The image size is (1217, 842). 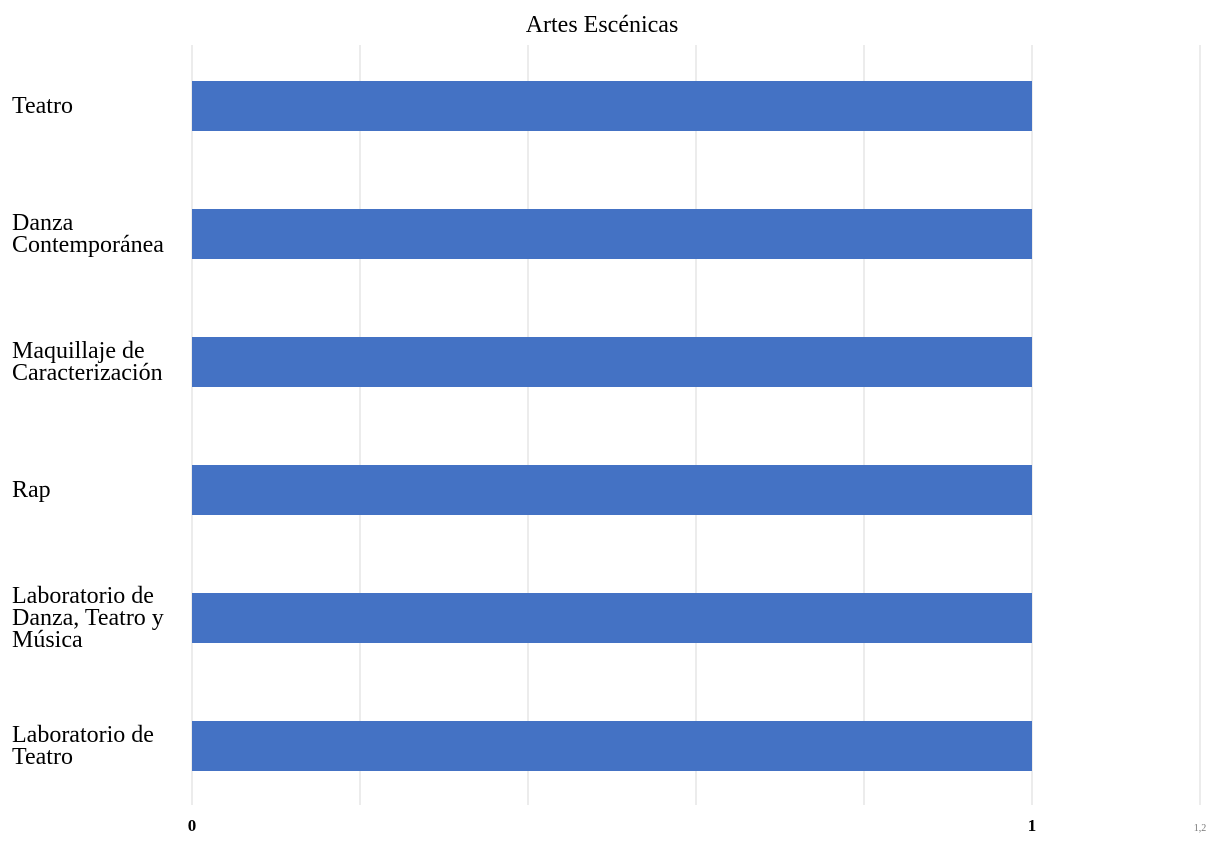 I want to click on category-label: Rap, so click(x=31, y=490).